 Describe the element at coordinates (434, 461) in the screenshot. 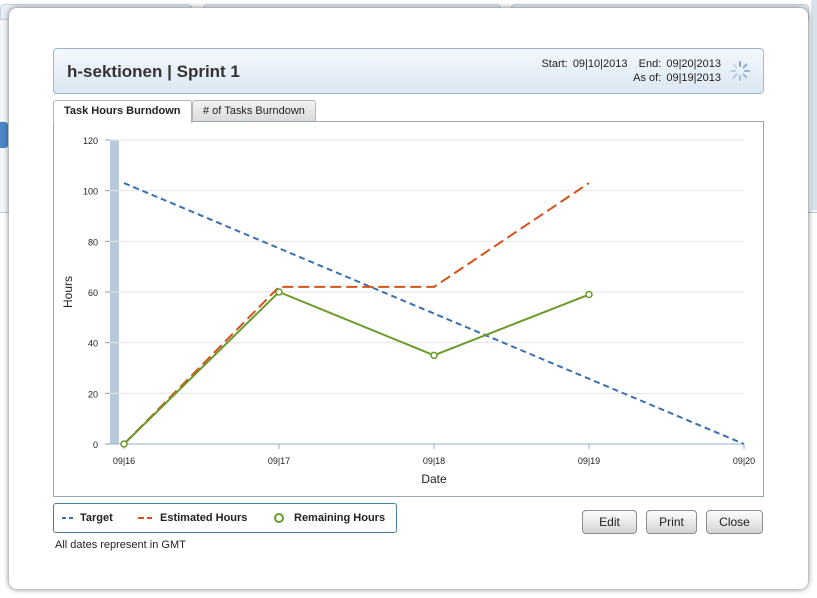

I see `x-tick-label: 09|18` at that location.